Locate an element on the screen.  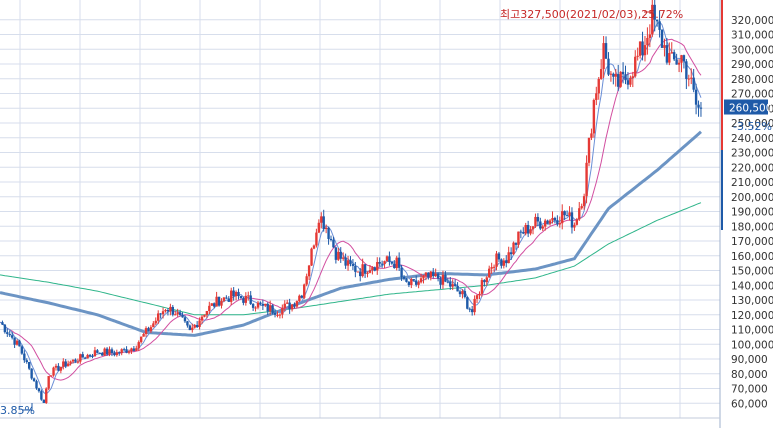
y-tick-label: 210,000 is located at coordinates (752, 183).